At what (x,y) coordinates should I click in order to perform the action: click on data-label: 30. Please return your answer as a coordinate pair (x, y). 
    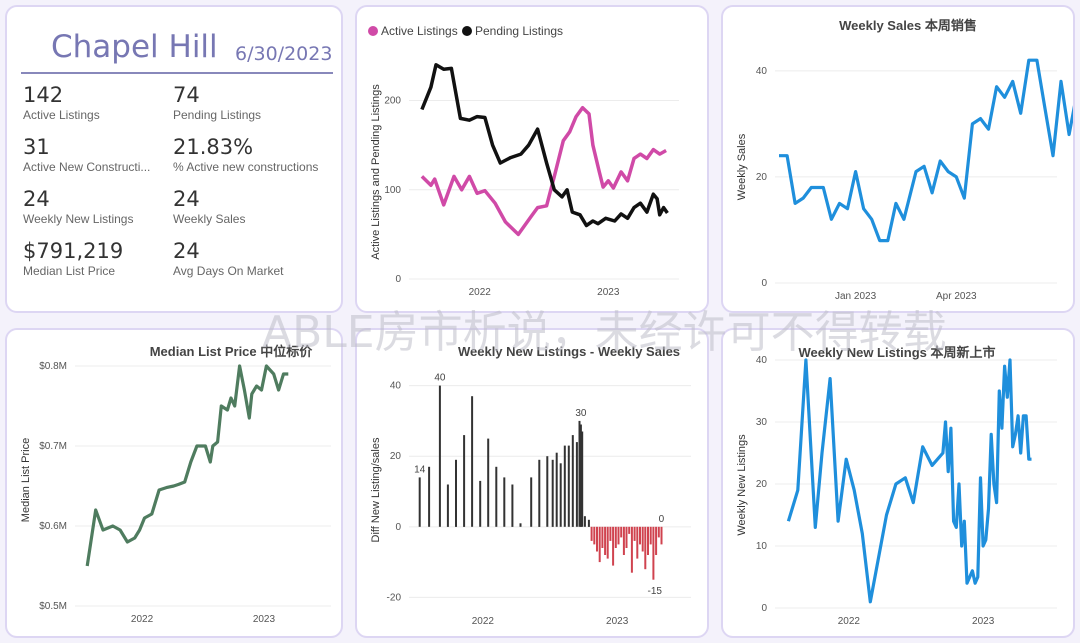
    Looking at the image, I should click on (581, 413).